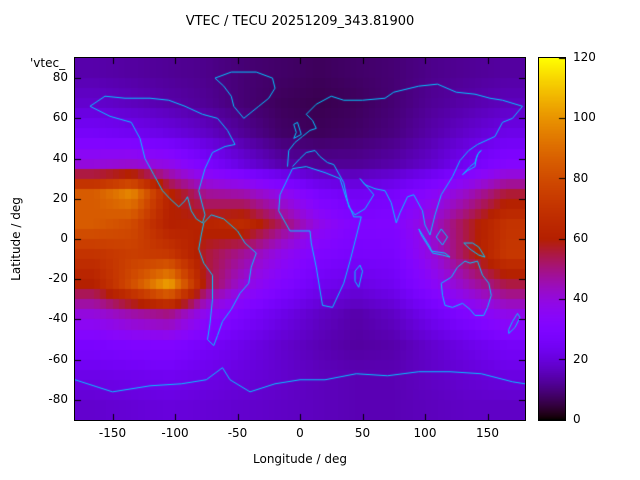 The image size is (640, 480). What do you see at coordinates (58, 398) in the screenshot?
I see `y-tick-label: -80` at bounding box center [58, 398].